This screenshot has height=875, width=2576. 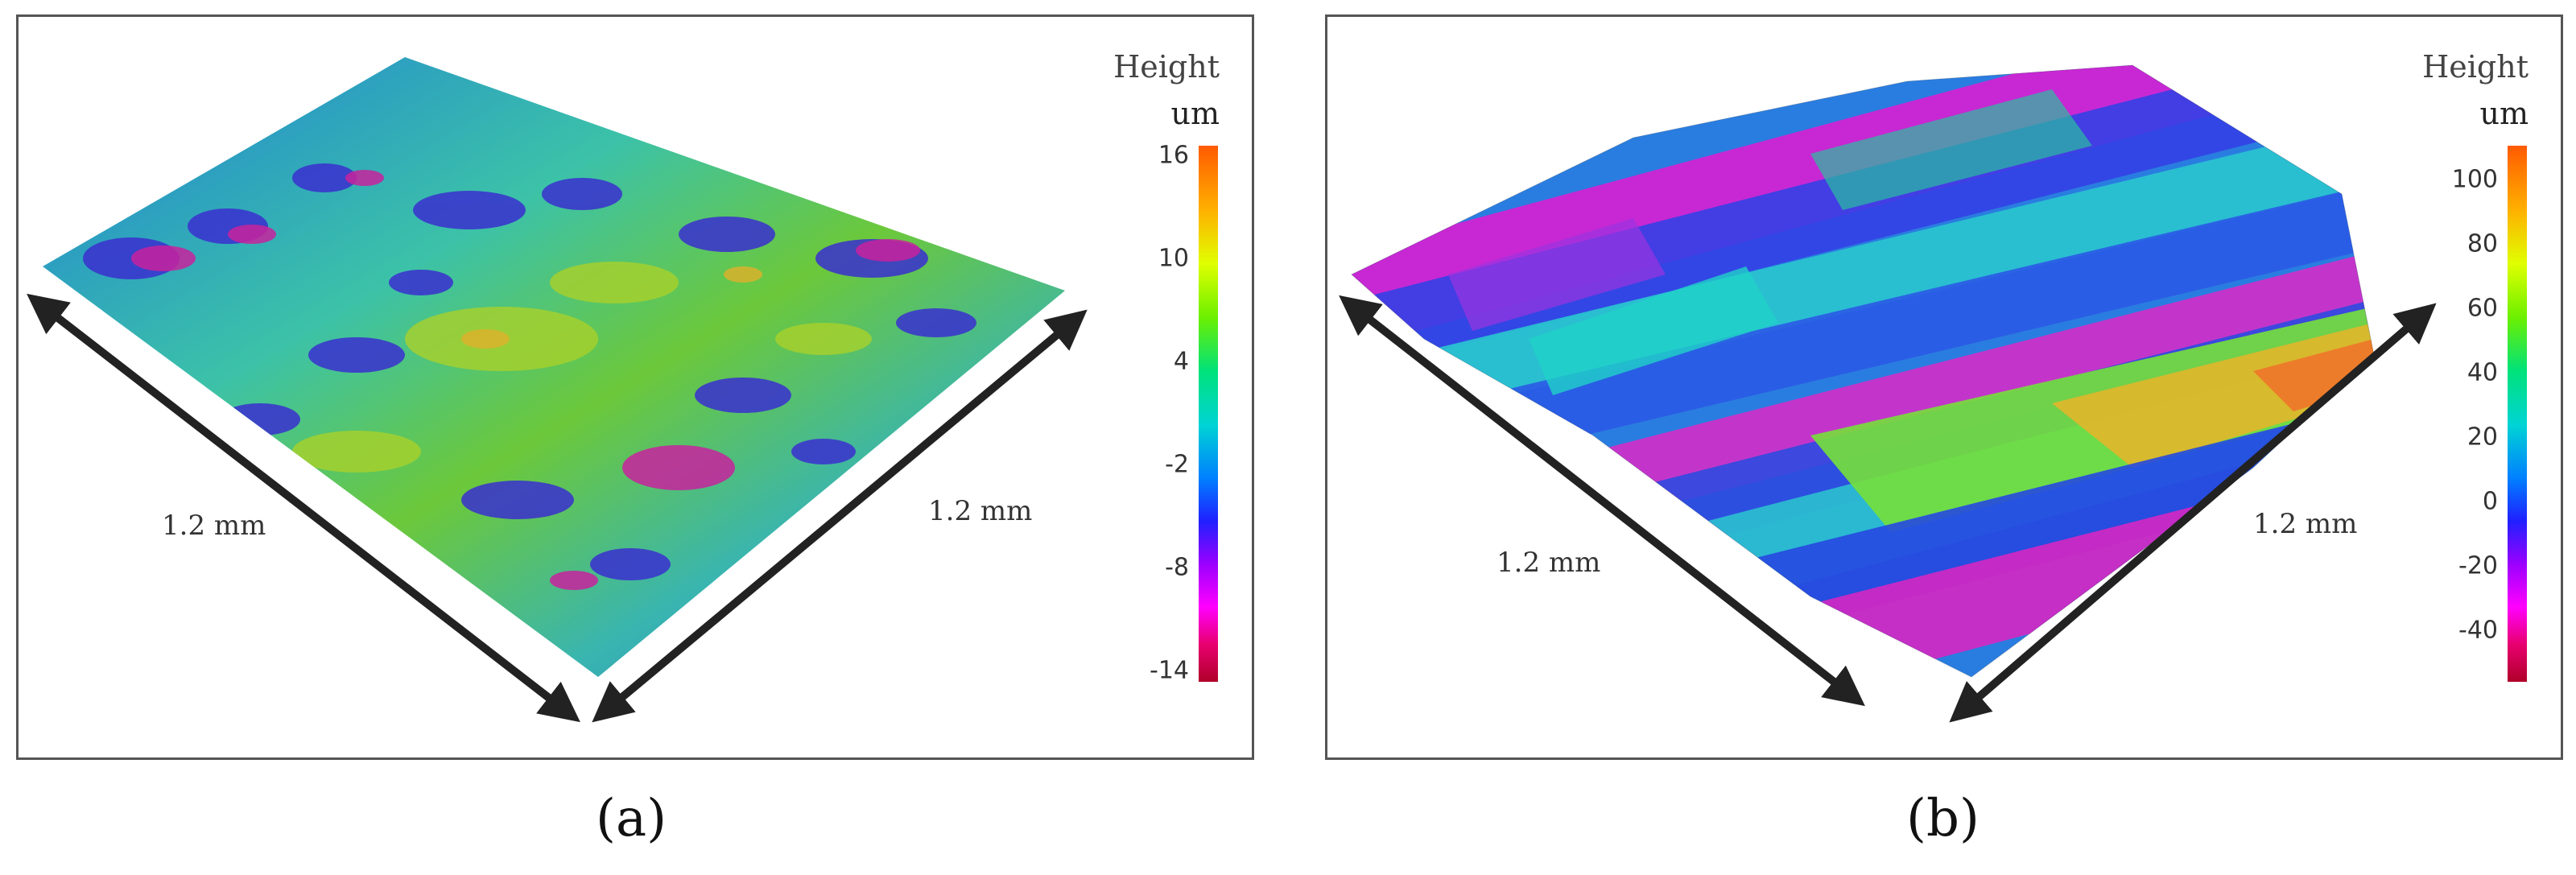 I want to click on dimension-label-left-b: 1.2 mm, so click(x=1548, y=563).